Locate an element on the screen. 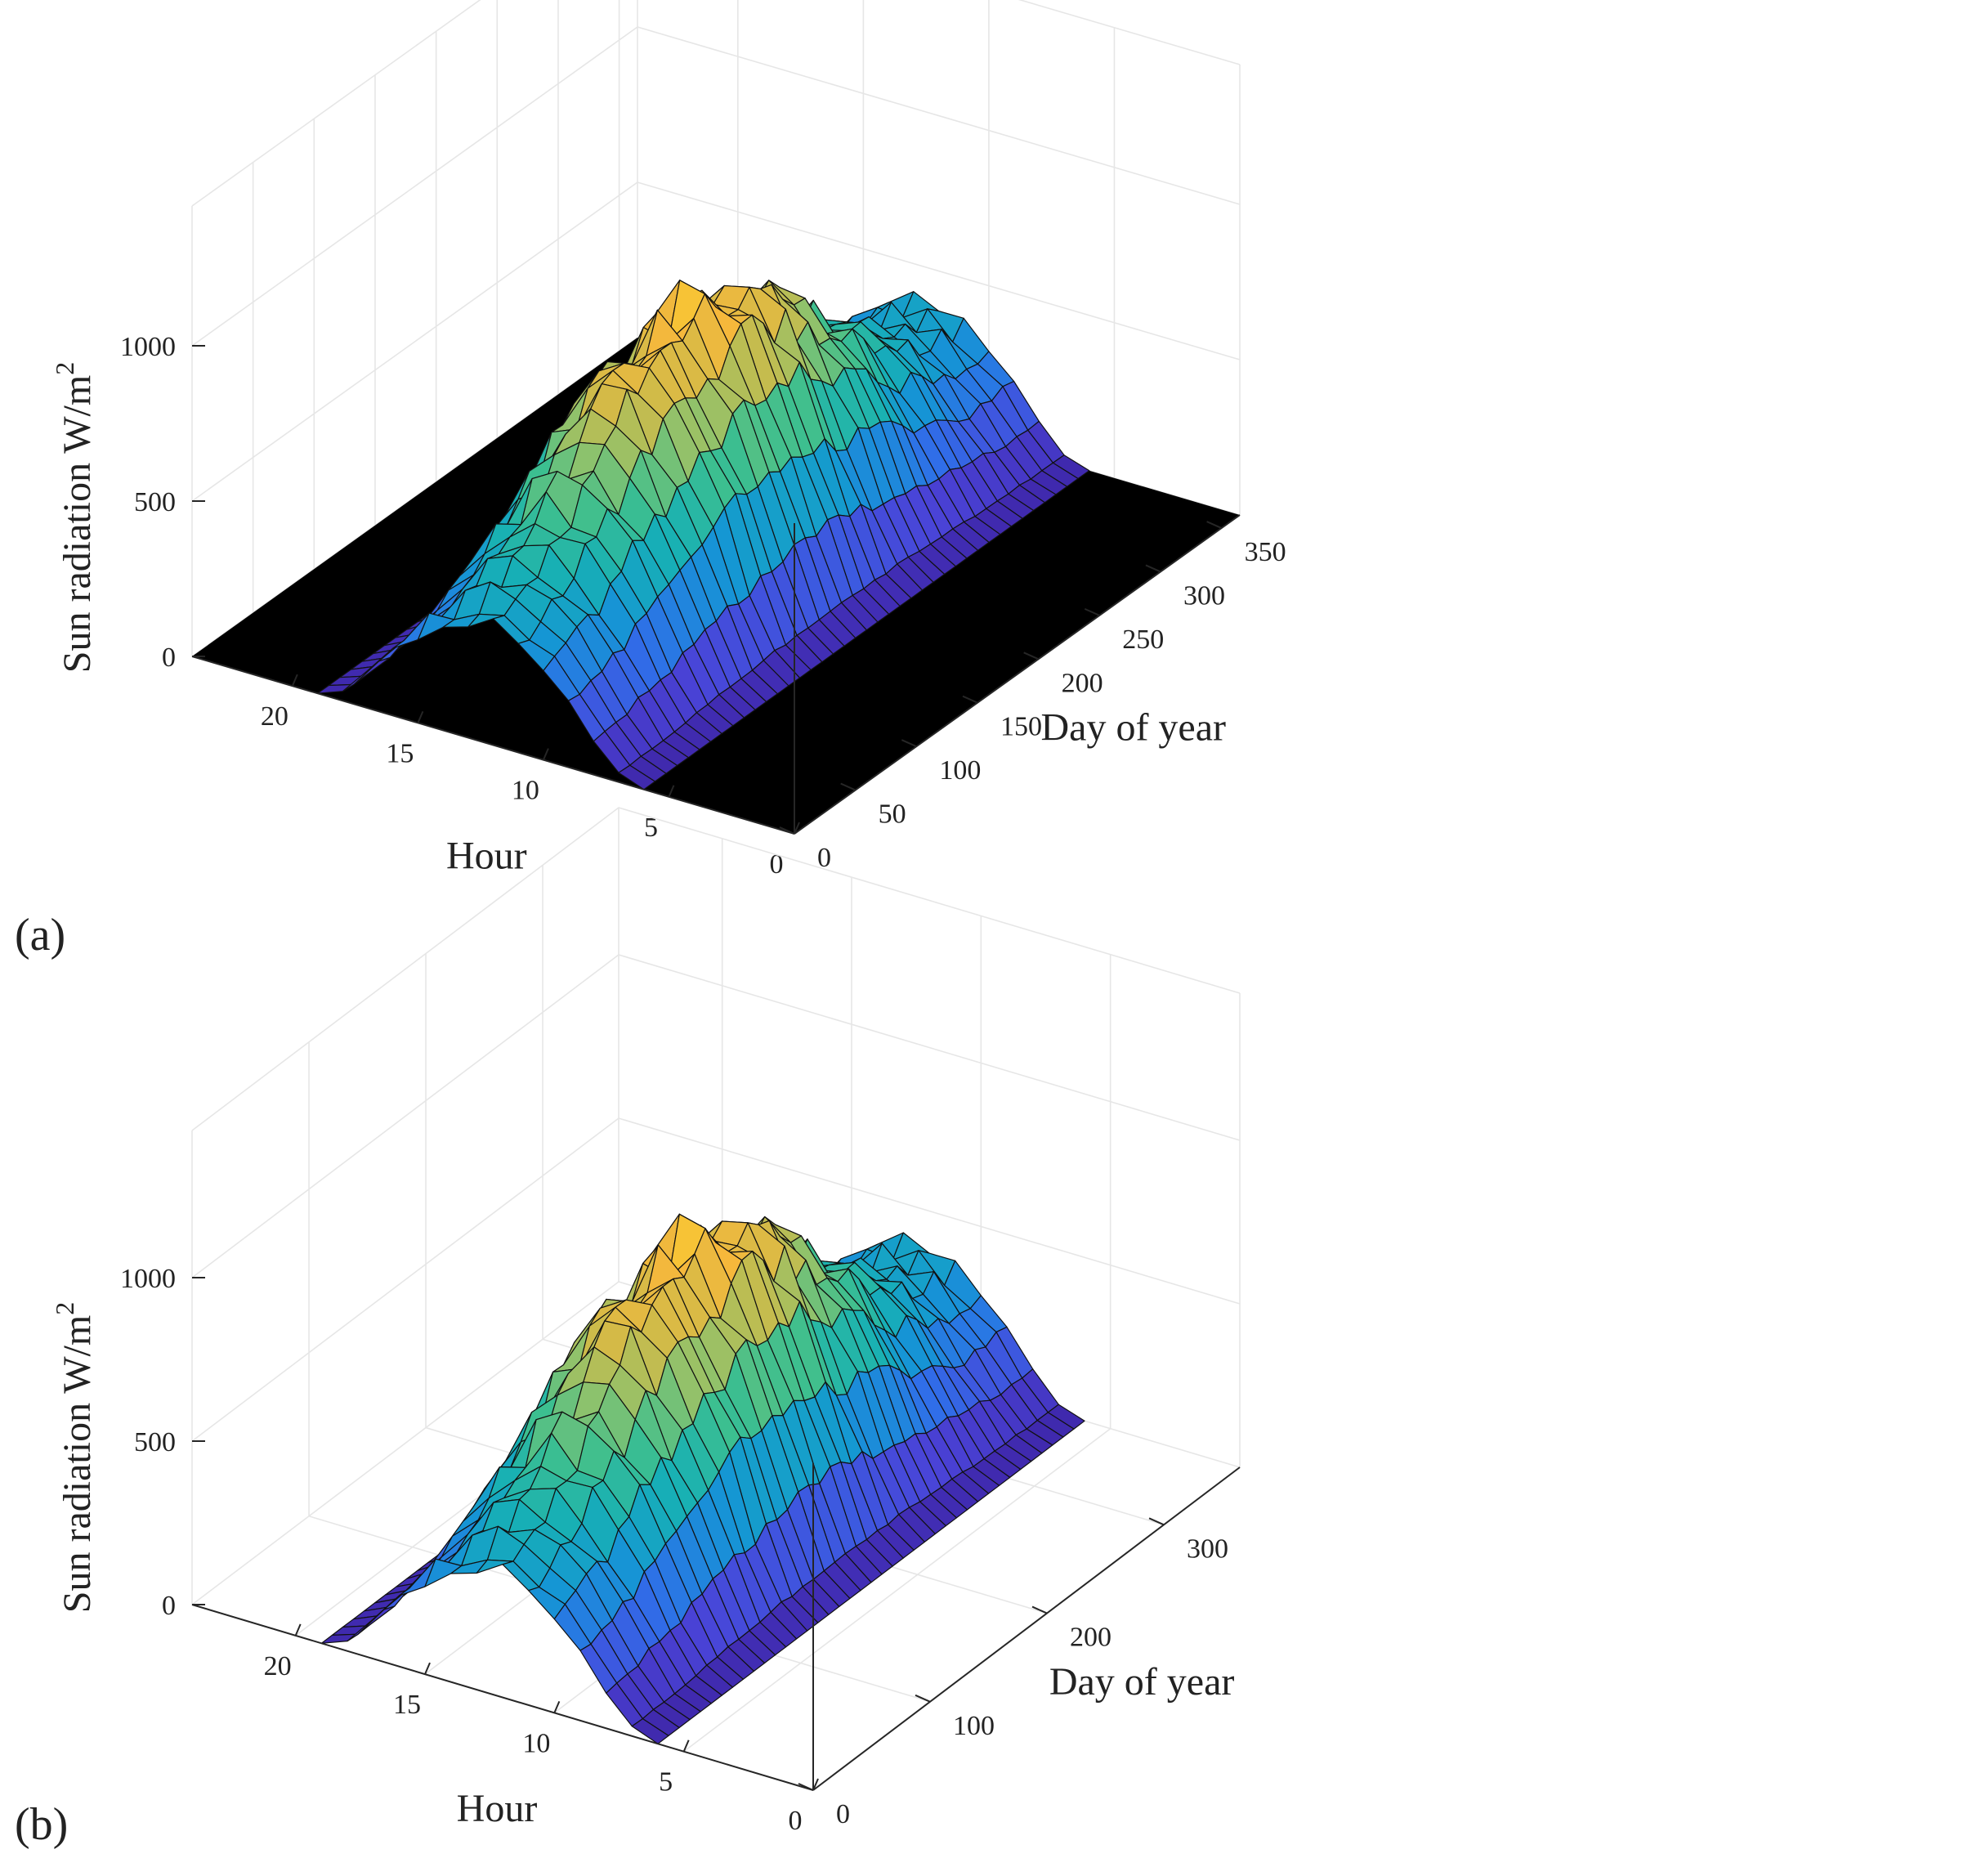 This screenshot has height=1876, width=1977. day-tick-label: 350 is located at coordinates (1265, 552).